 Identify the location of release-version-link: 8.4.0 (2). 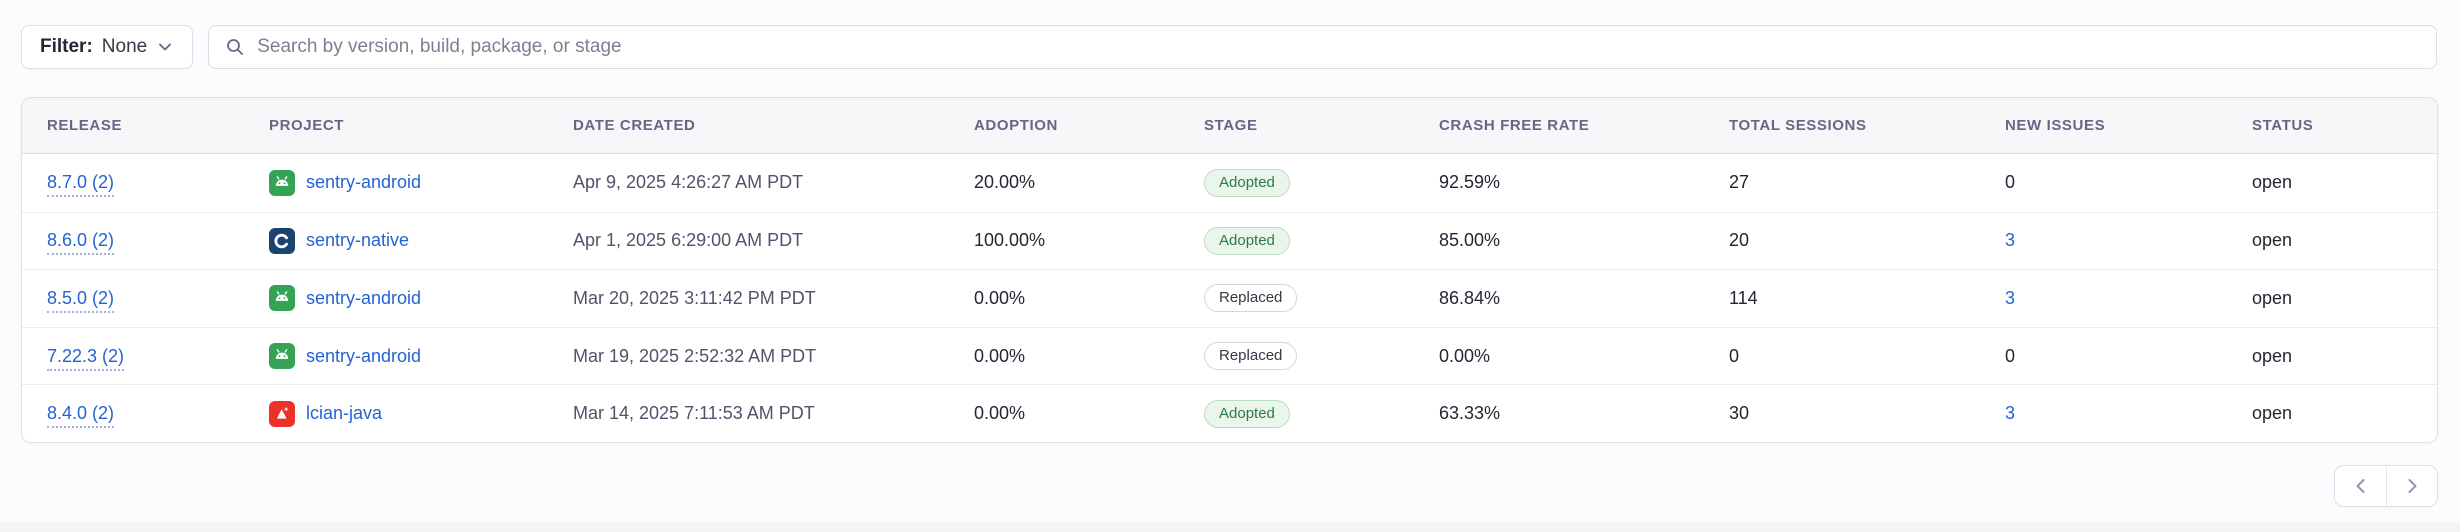
(81, 416).